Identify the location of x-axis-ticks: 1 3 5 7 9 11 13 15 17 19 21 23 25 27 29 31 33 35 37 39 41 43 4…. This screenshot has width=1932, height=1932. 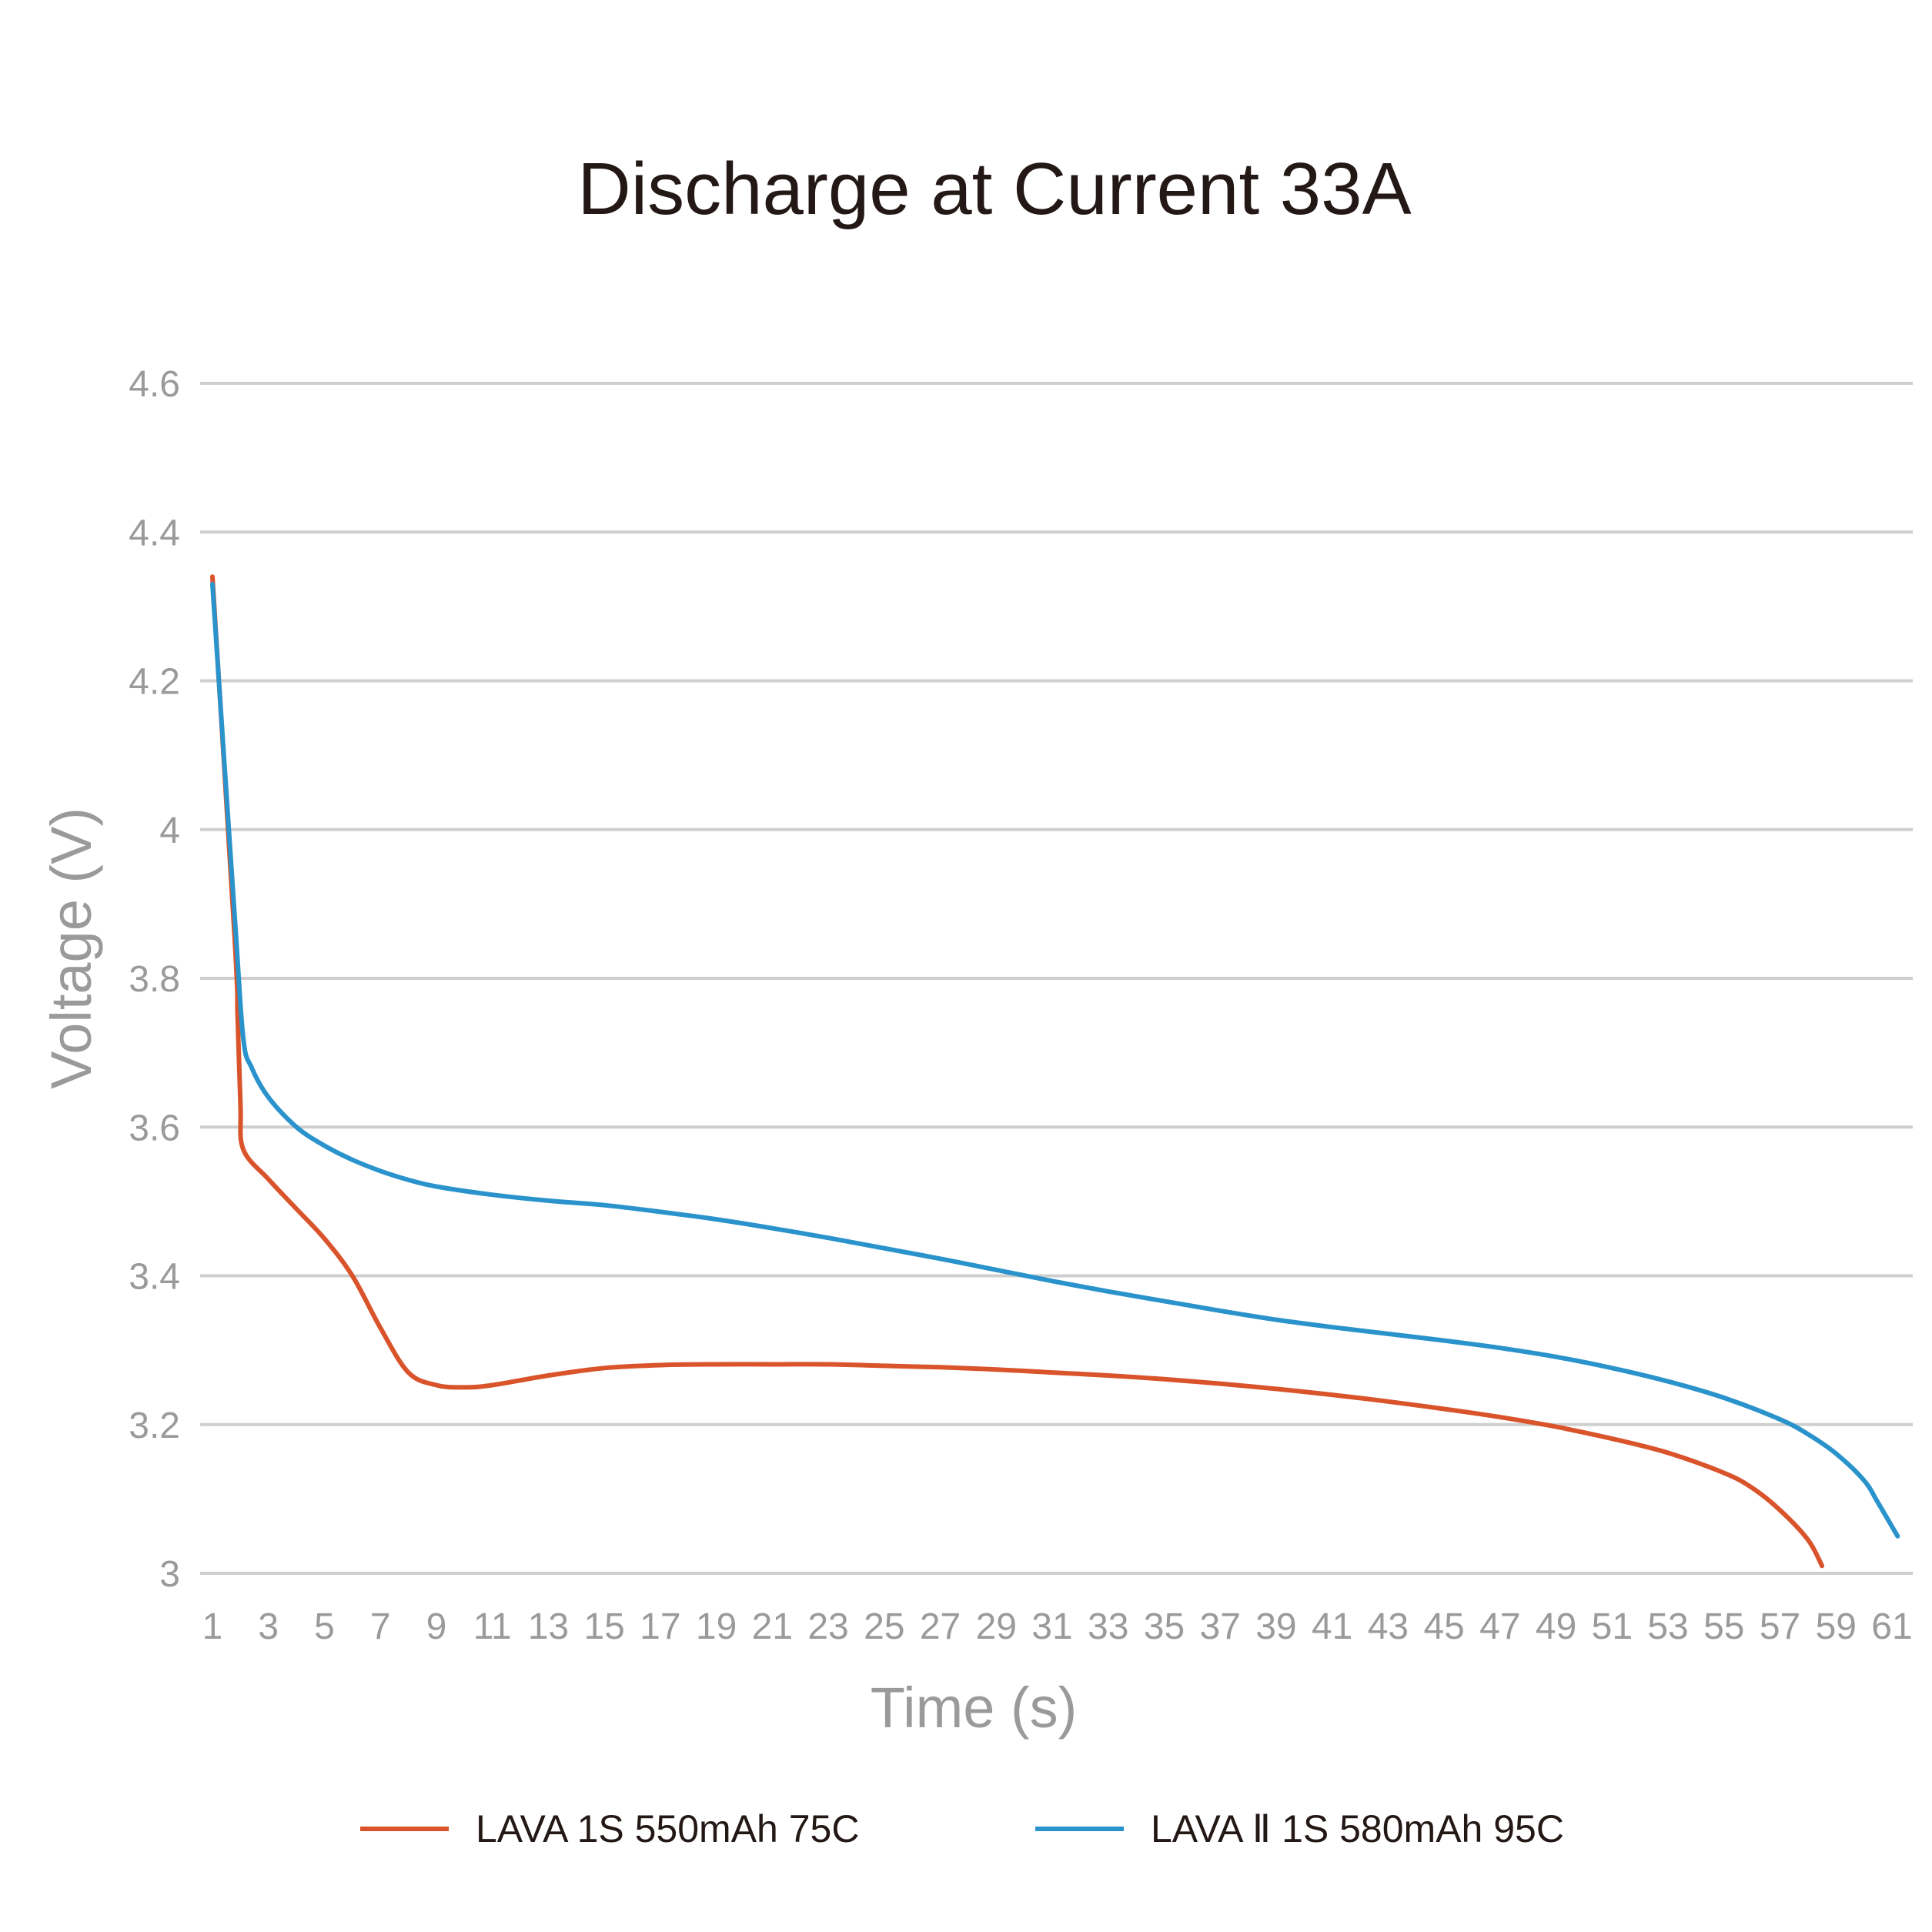
(1057, 1626).